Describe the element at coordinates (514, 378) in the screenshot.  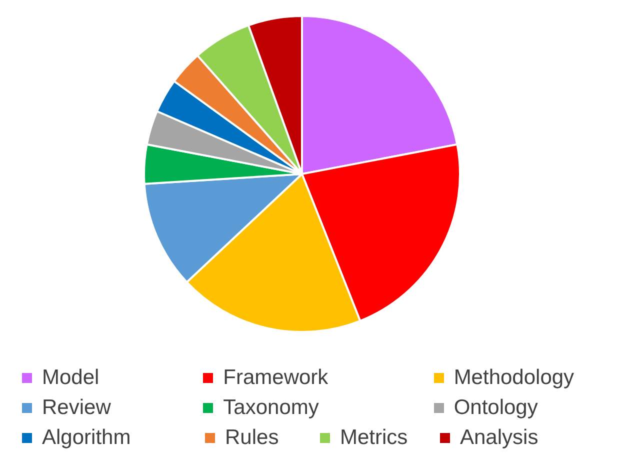
I see `legend-label: Methodology` at that location.